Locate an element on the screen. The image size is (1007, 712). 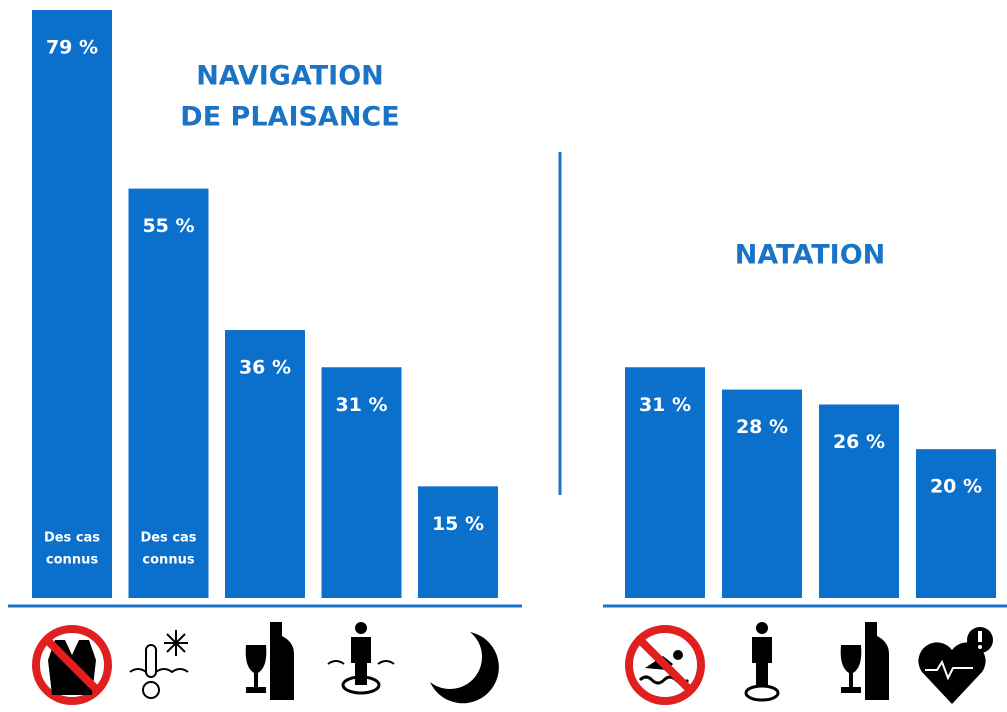
cold-water-icon is located at coordinates (159, 664).